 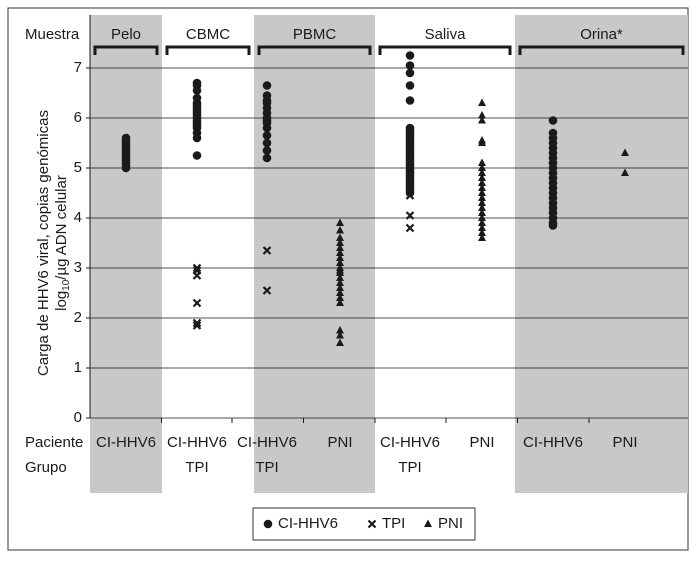 I want to click on row-label: Paciente, so click(x=54, y=442).